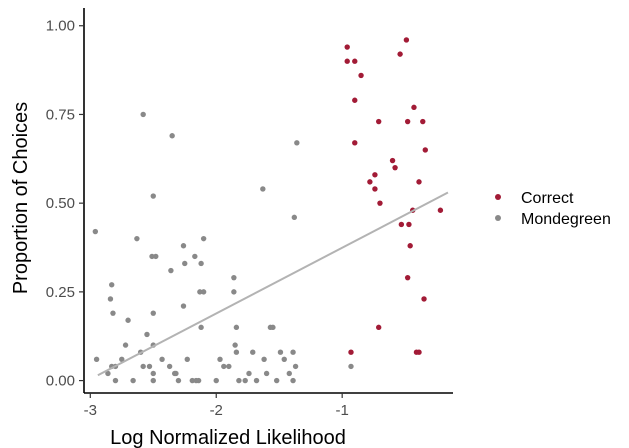  I want to click on legend-label-mondegreen: Mondegreen, so click(566, 219).